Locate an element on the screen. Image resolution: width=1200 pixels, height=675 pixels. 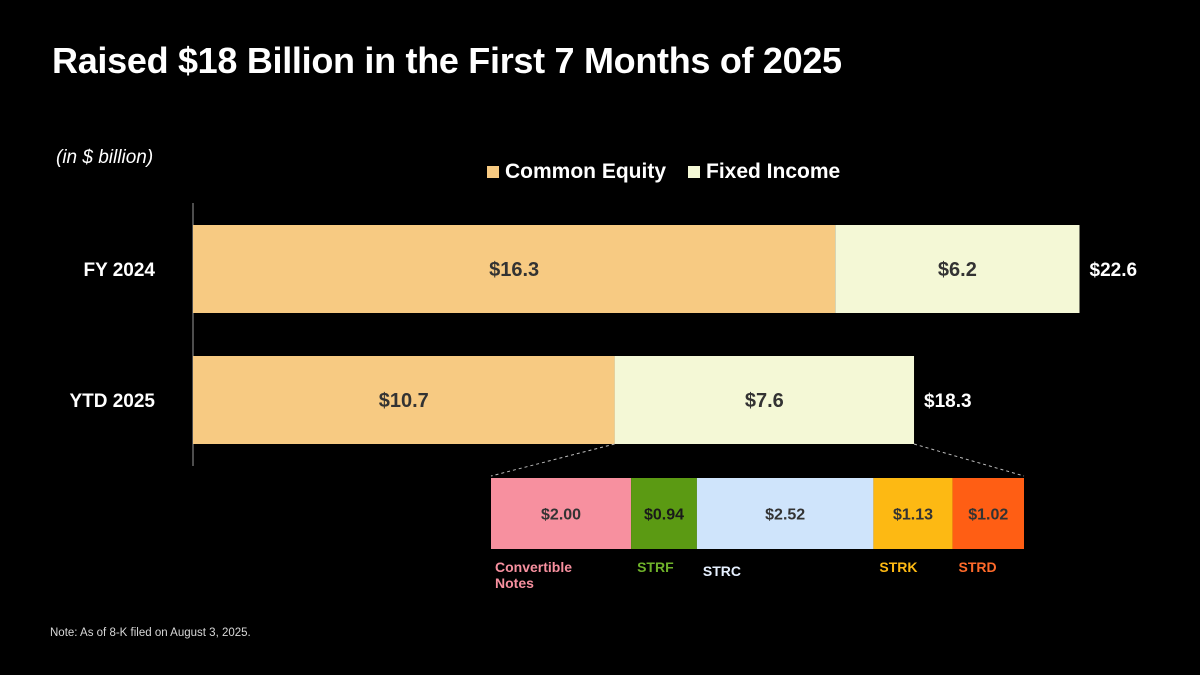
breakdown-data-label-strd: $1.02 is located at coordinates (988, 515).